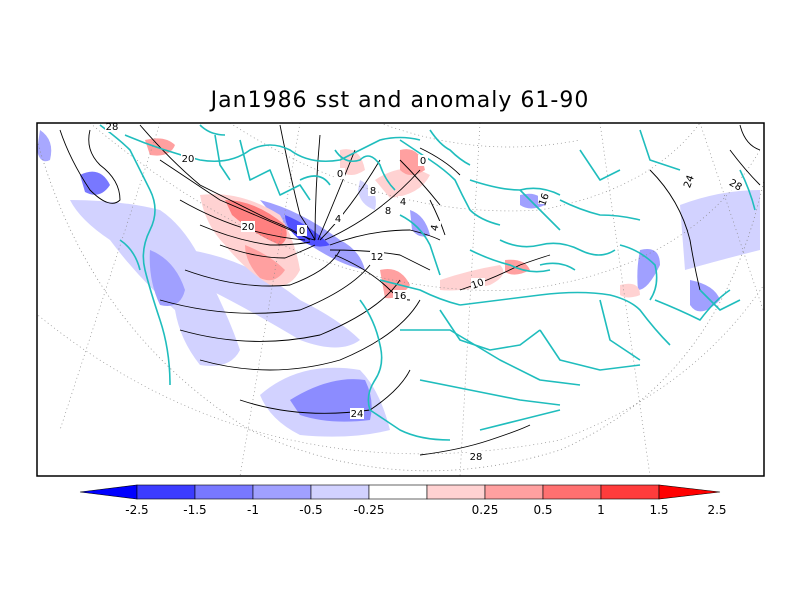 This screenshot has height=600, width=800. Describe the element at coordinates (542, 510) in the screenshot. I see `colorbar-tick-label: 0.5` at that location.